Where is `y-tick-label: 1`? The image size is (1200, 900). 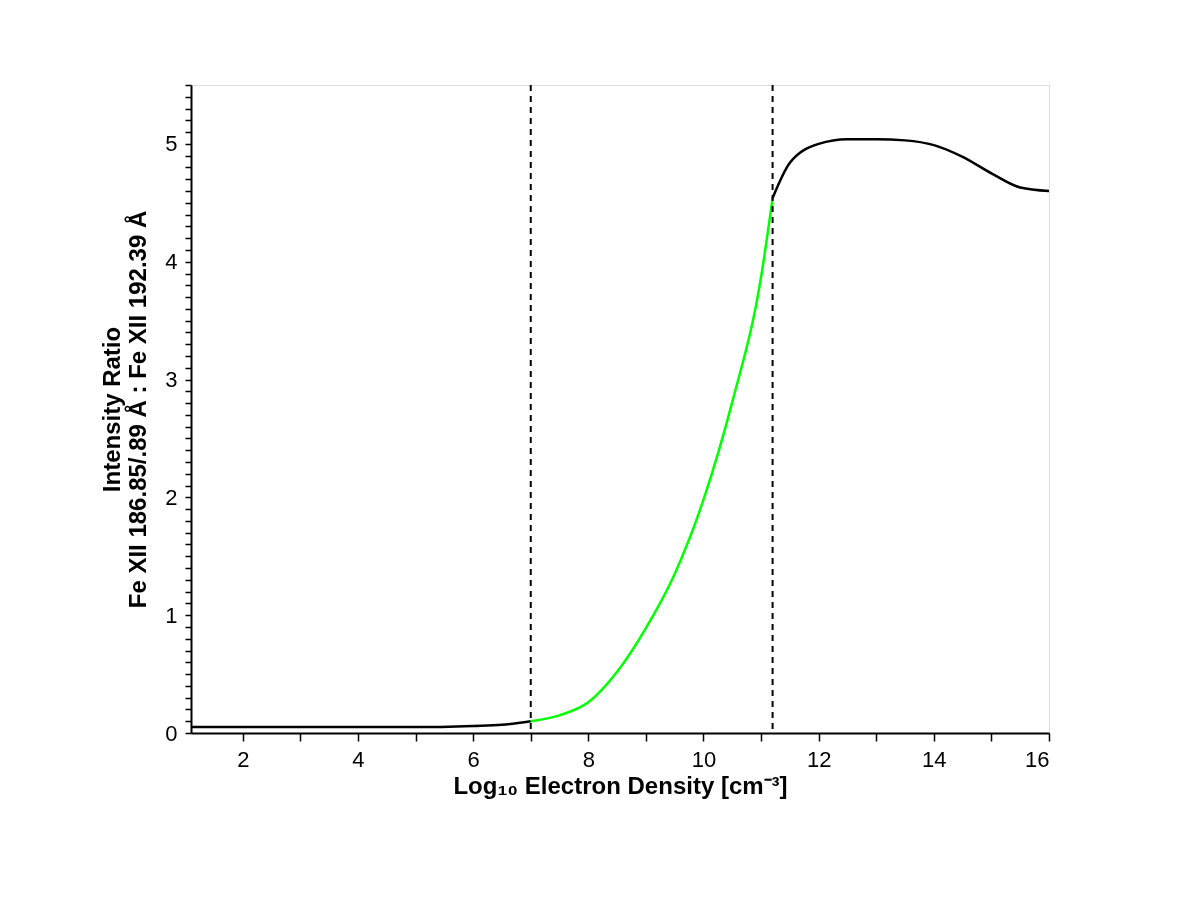
y-tick-label: 1 is located at coordinates (171, 615).